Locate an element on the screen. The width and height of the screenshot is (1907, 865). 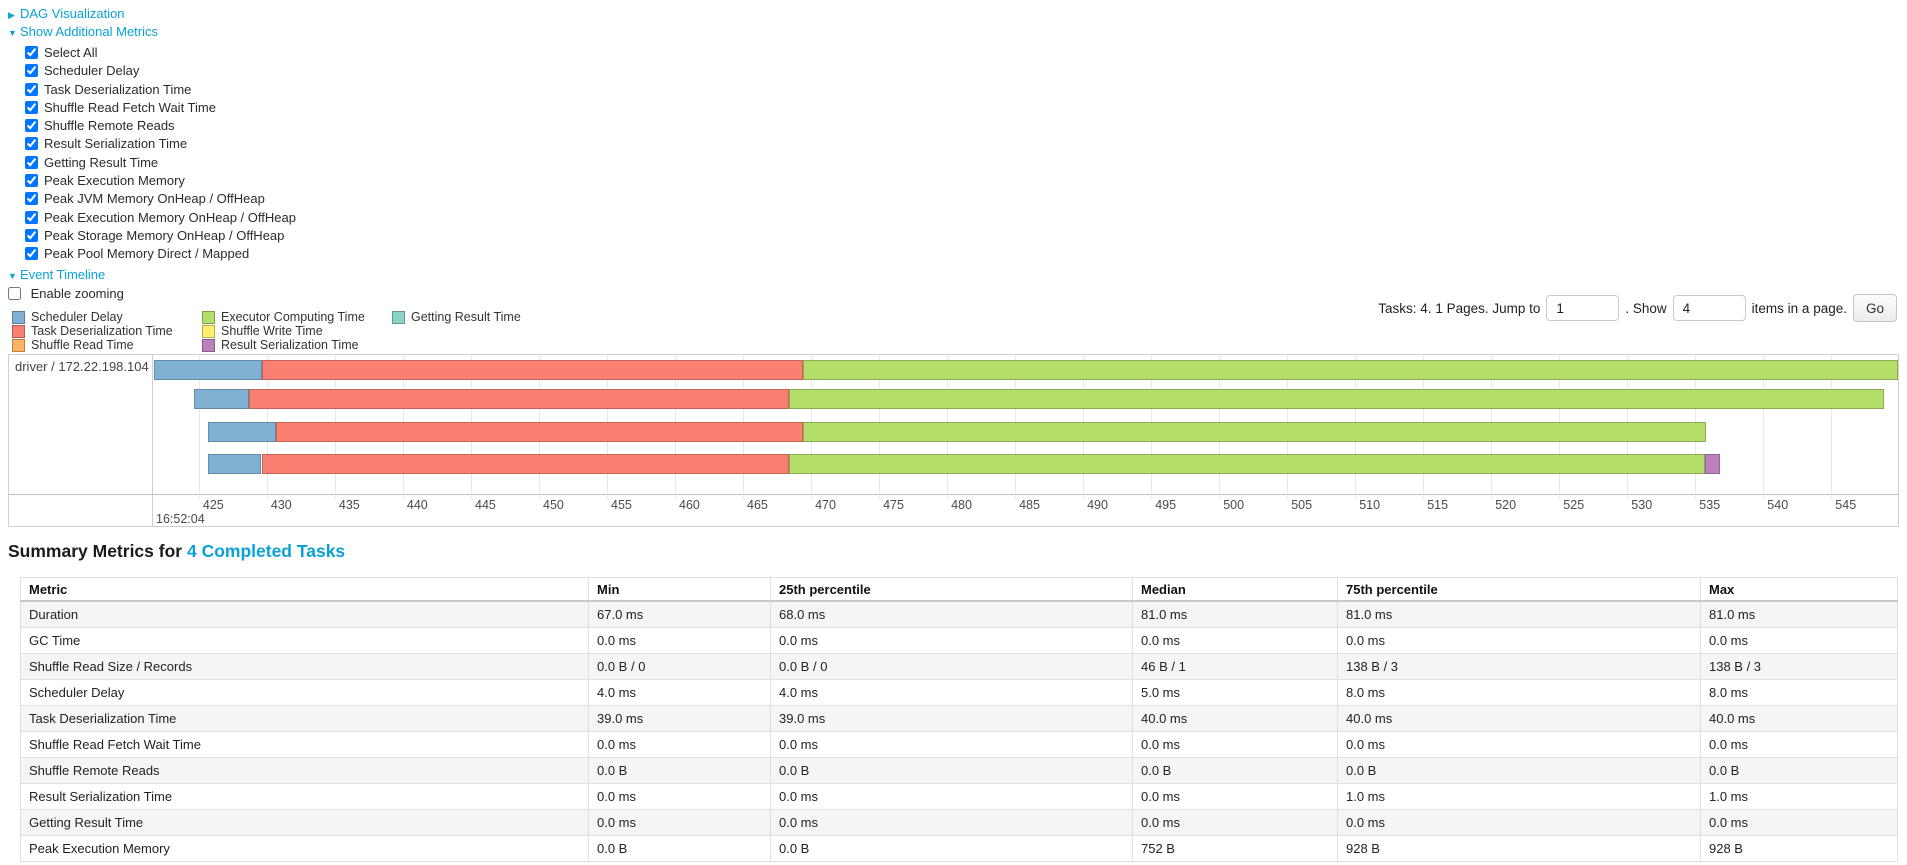
table-header-cell: Median is located at coordinates (1235, 589).